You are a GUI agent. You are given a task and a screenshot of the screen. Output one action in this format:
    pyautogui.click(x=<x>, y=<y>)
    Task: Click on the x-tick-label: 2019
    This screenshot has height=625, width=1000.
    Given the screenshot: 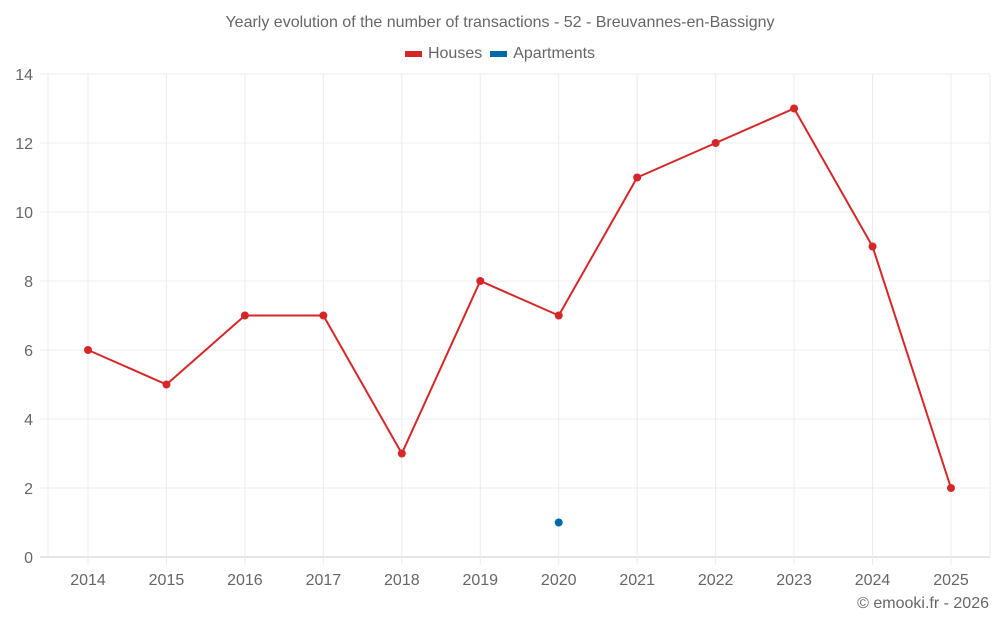 What is the action you would take?
    pyautogui.click(x=480, y=580)
    